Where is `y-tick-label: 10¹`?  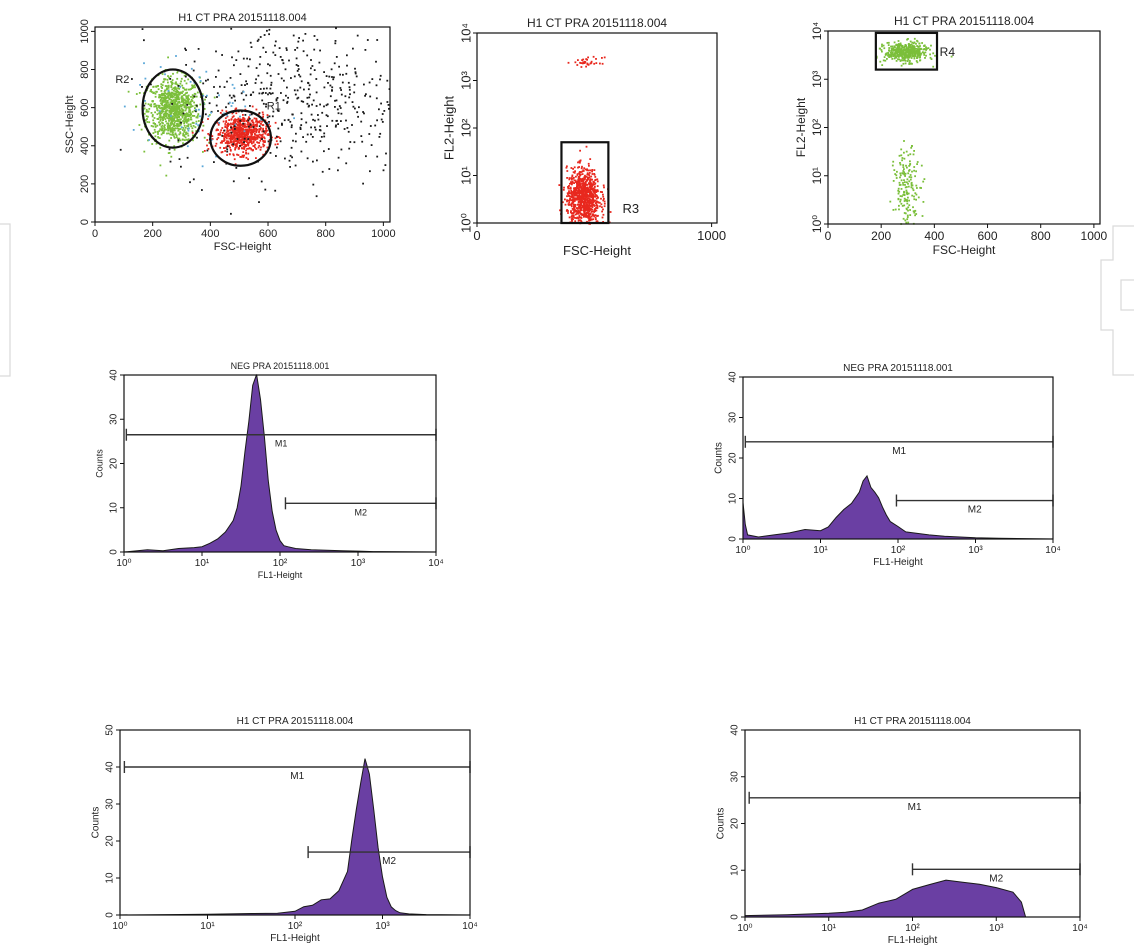
y-tick-label: 10¹ is located at coordinates (465, 174).